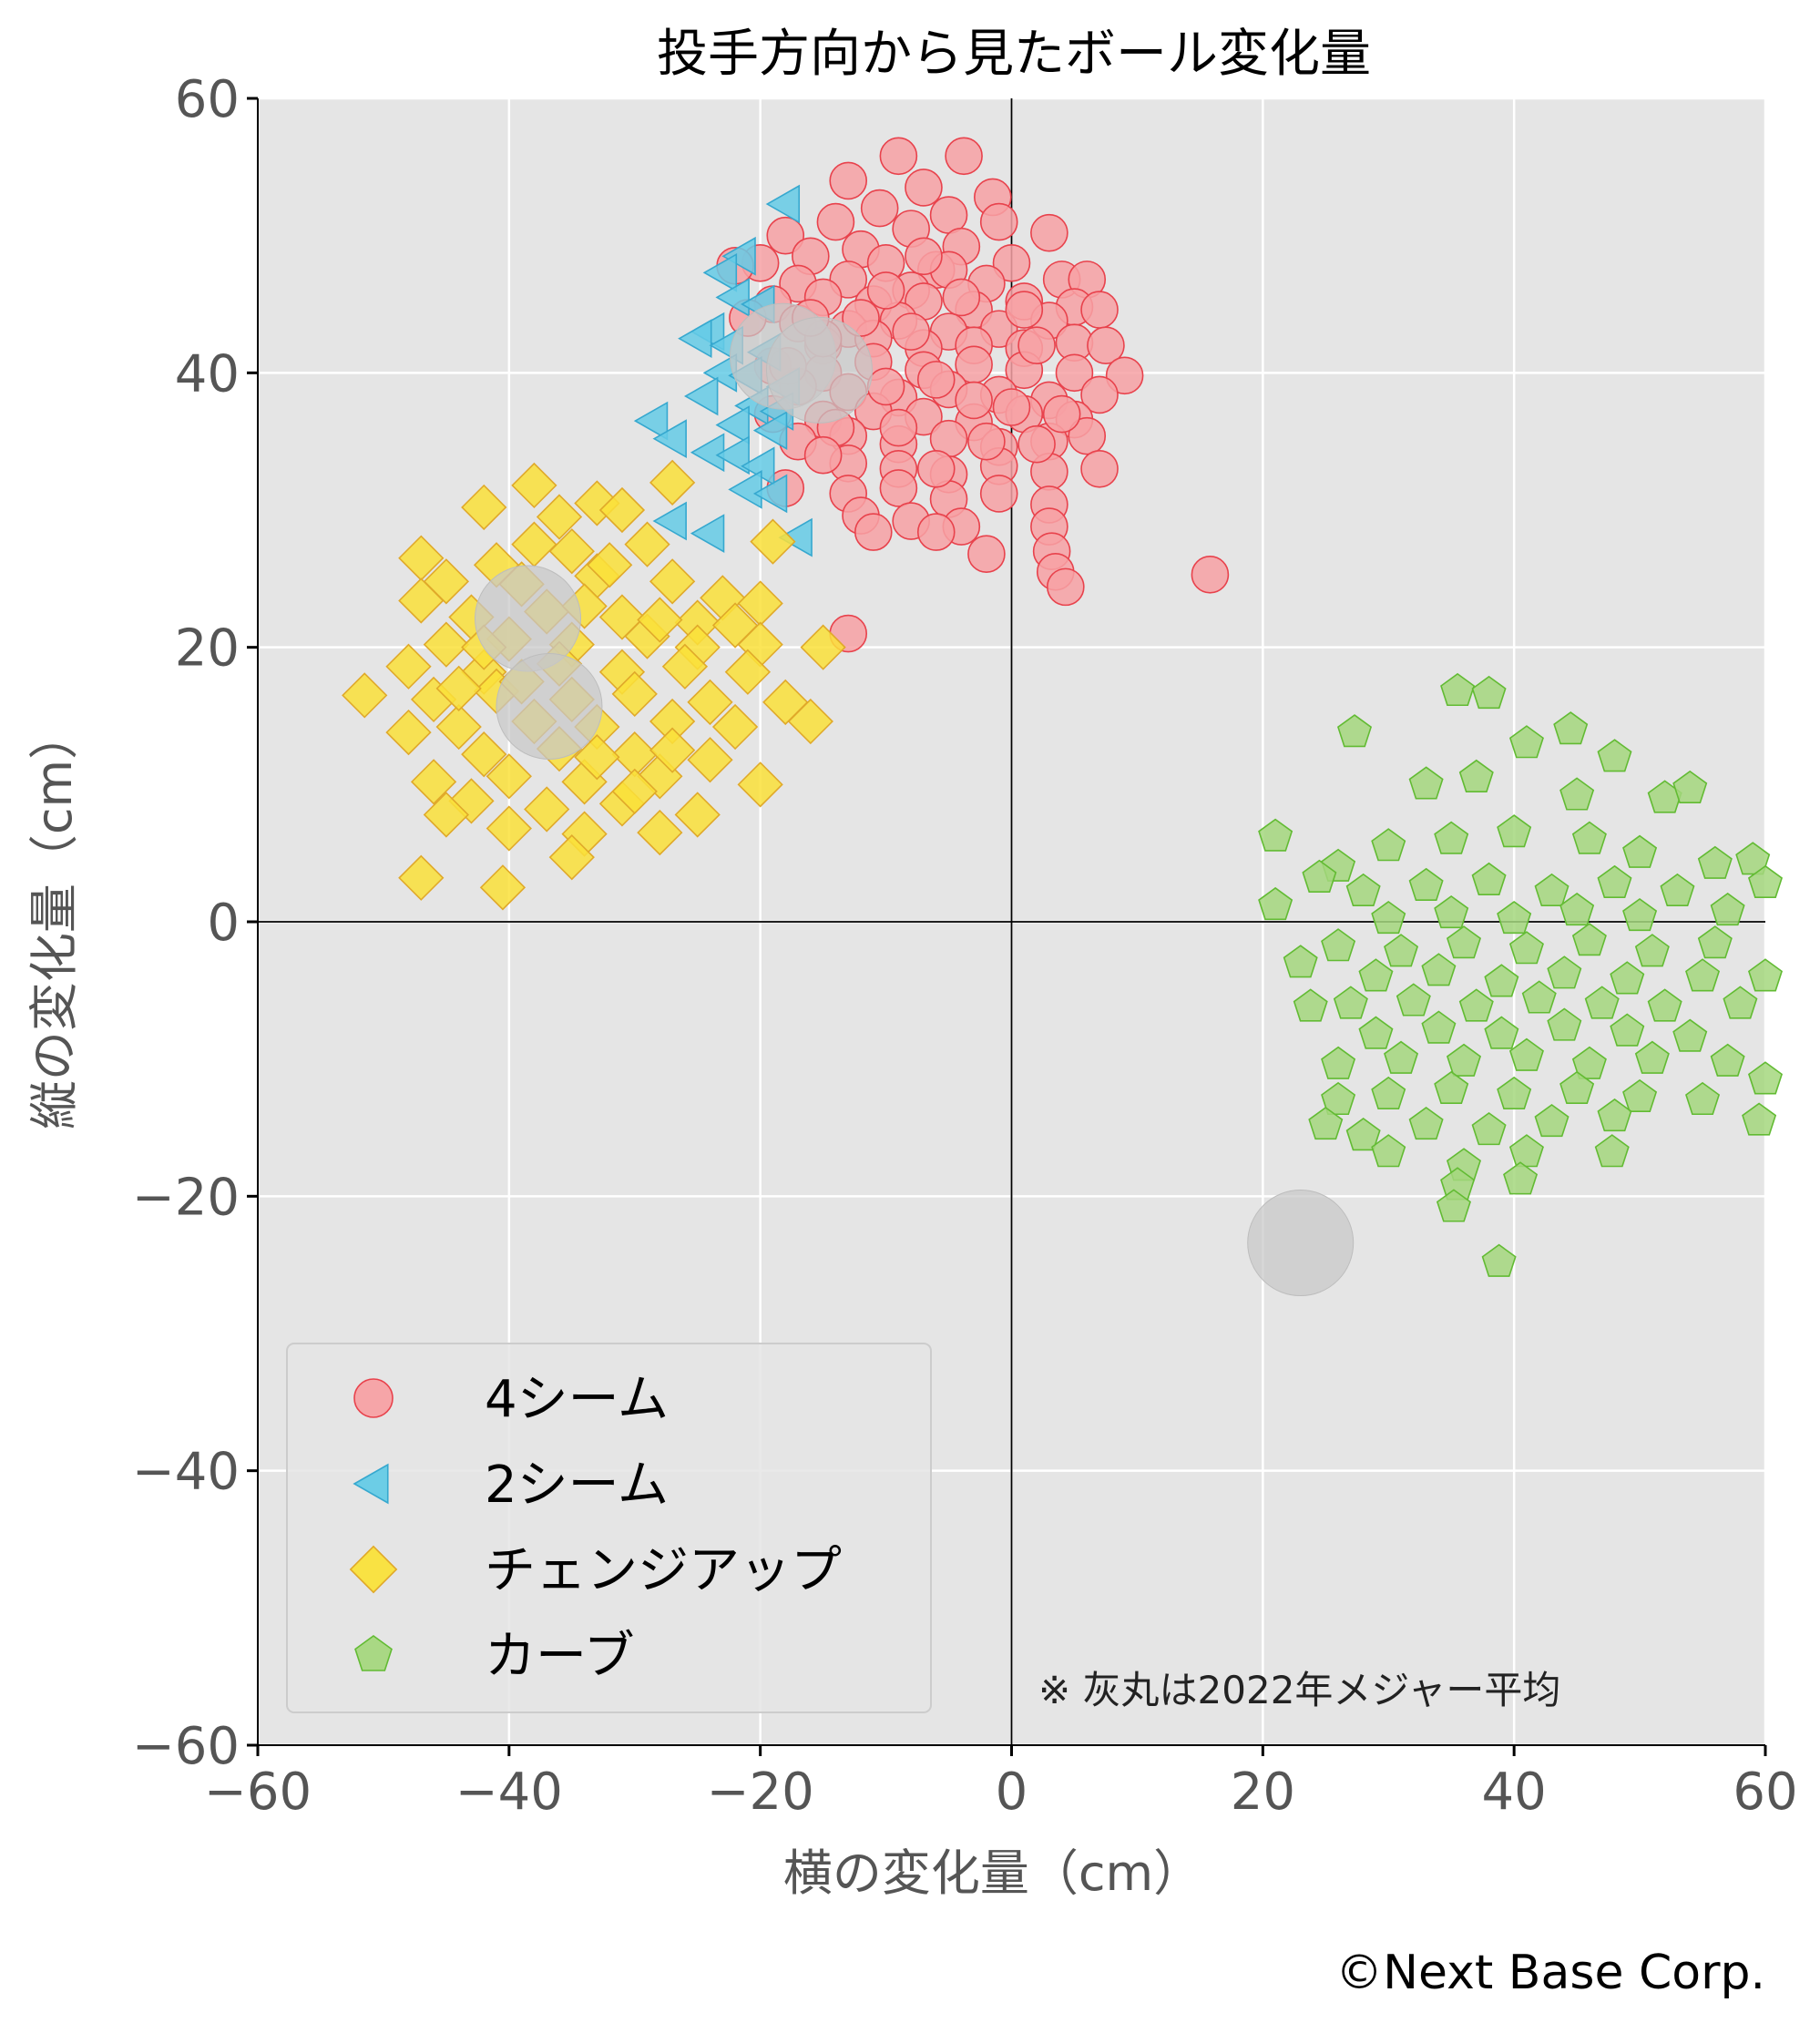 The height and width of the screenshot is (2023, 1820). Describe the element at coordinates (819, 370) in the screenshot. I see `mlb-average-marker` at that location.